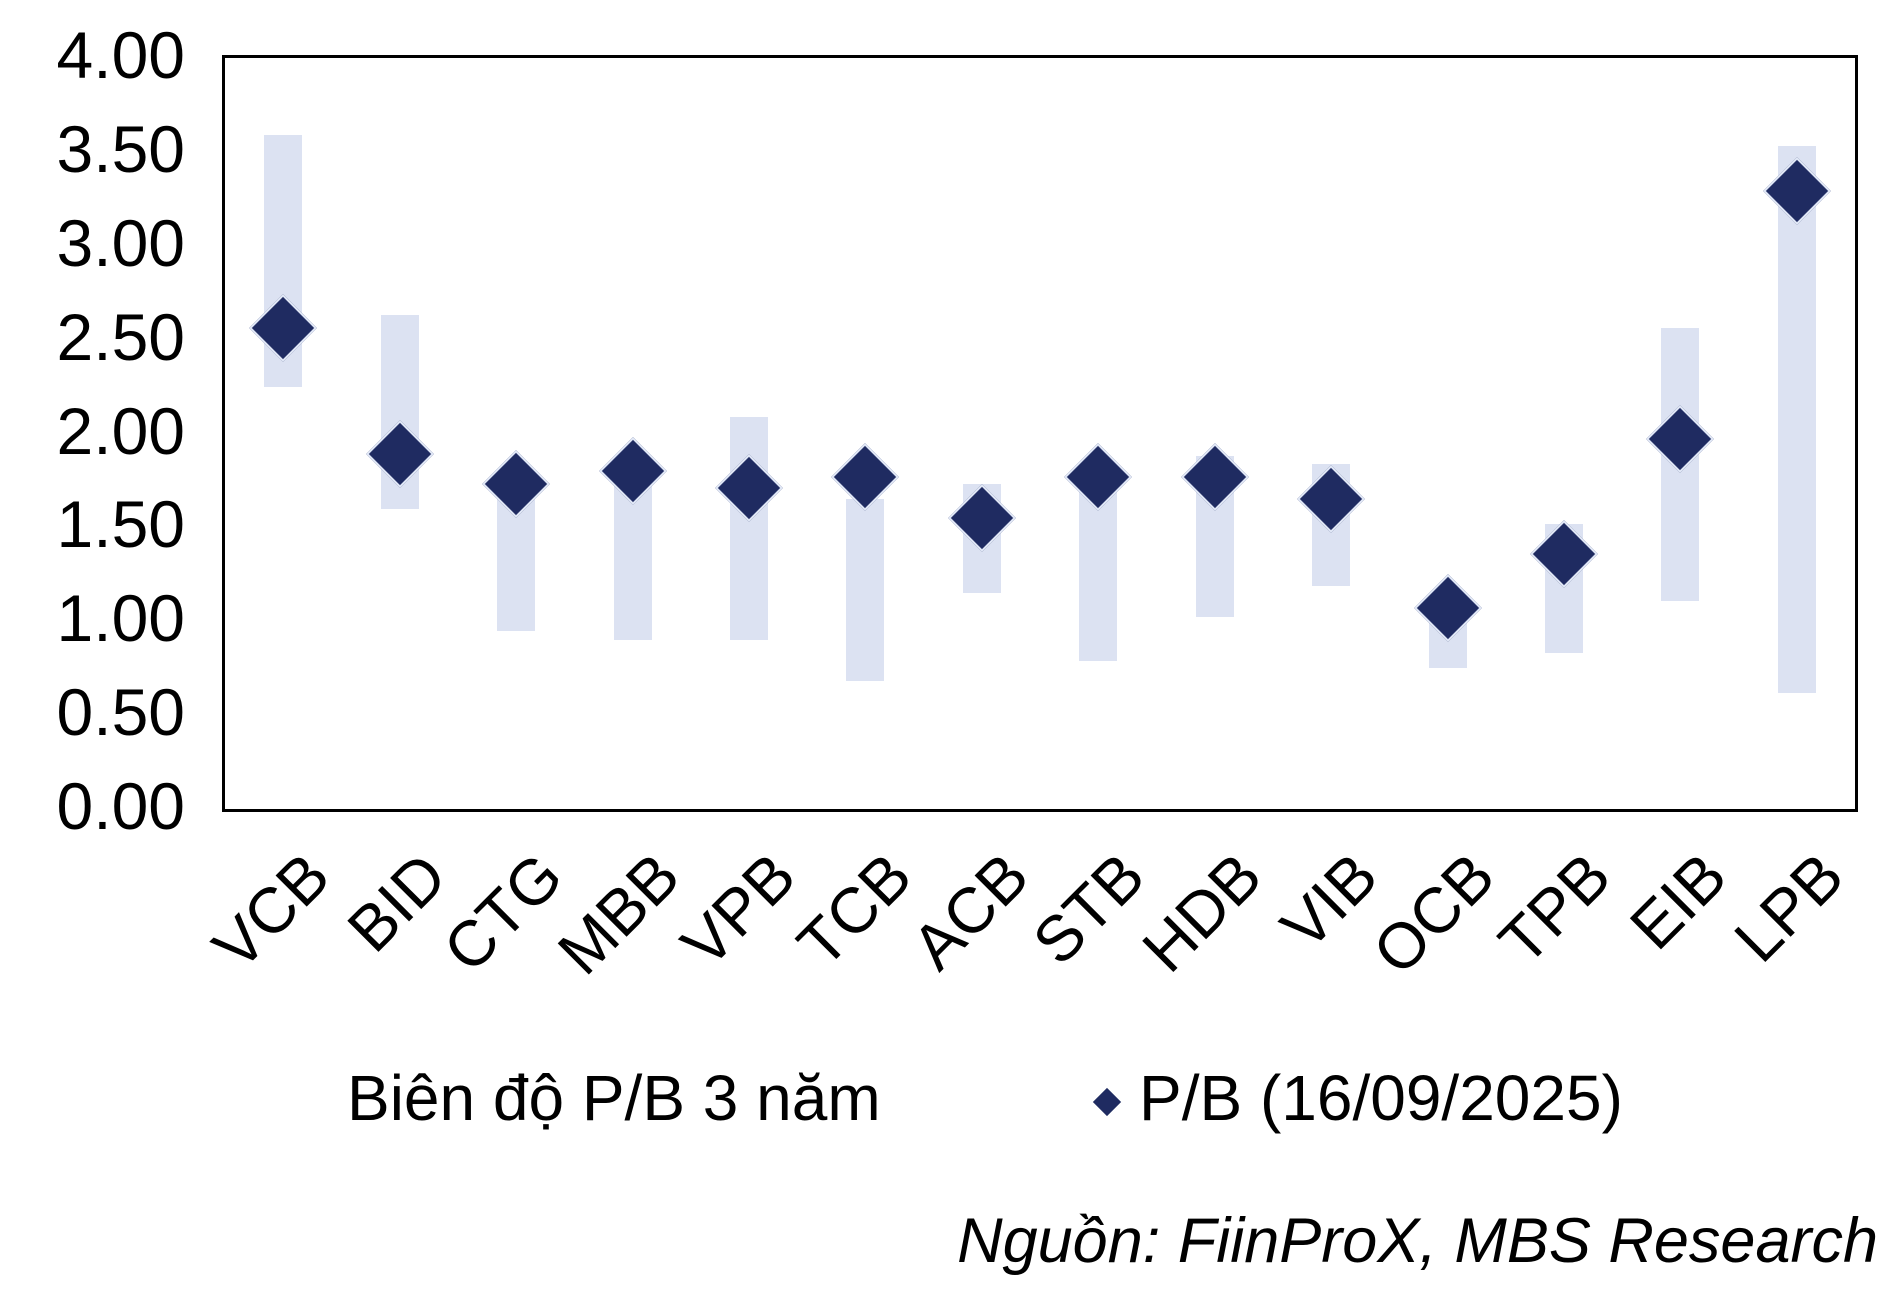 The image size is (1890, 1291). What do you see at coordinates (1417, 1241) in the screenshot?
I see `source-note: Nguồn: FiinProX, MBS Research` at bounding box center [1417, 1241].